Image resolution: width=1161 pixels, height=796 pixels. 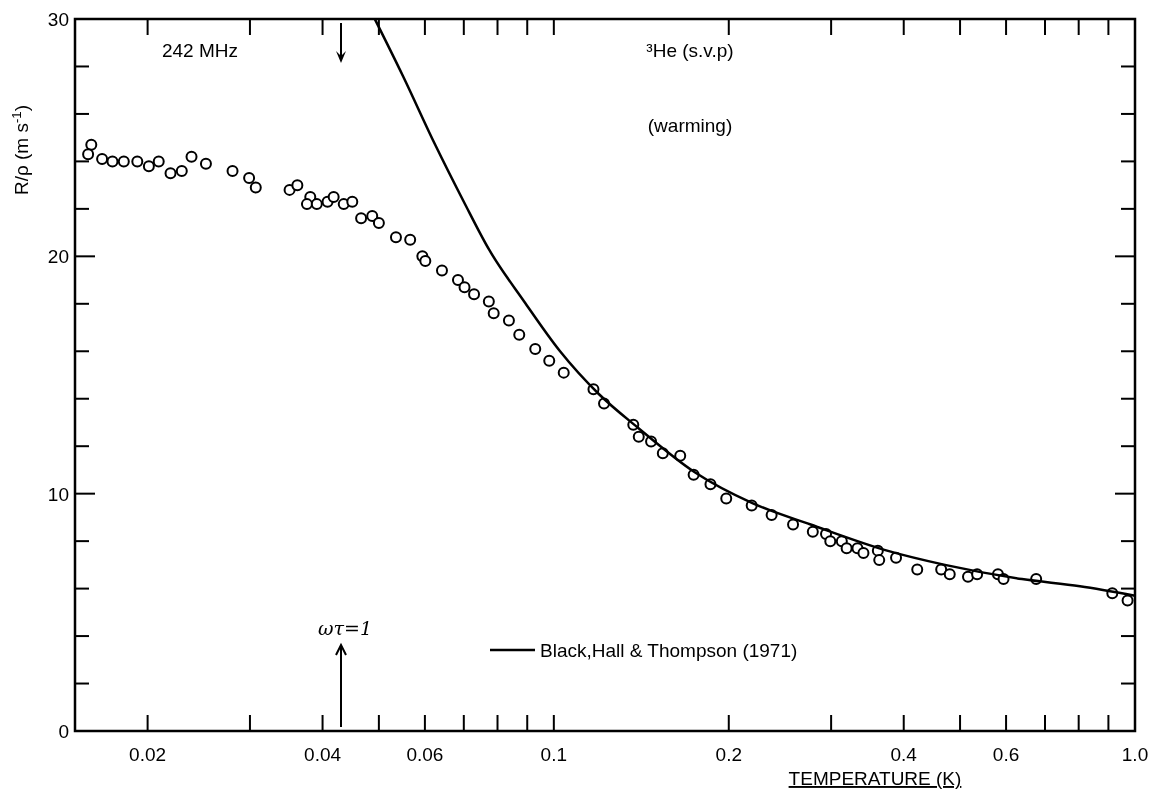 What do you see at coordinates (690, 50) in the screenshot?
I see `annotation: ³He (s.v.p)` at bounding box center [690, 50].